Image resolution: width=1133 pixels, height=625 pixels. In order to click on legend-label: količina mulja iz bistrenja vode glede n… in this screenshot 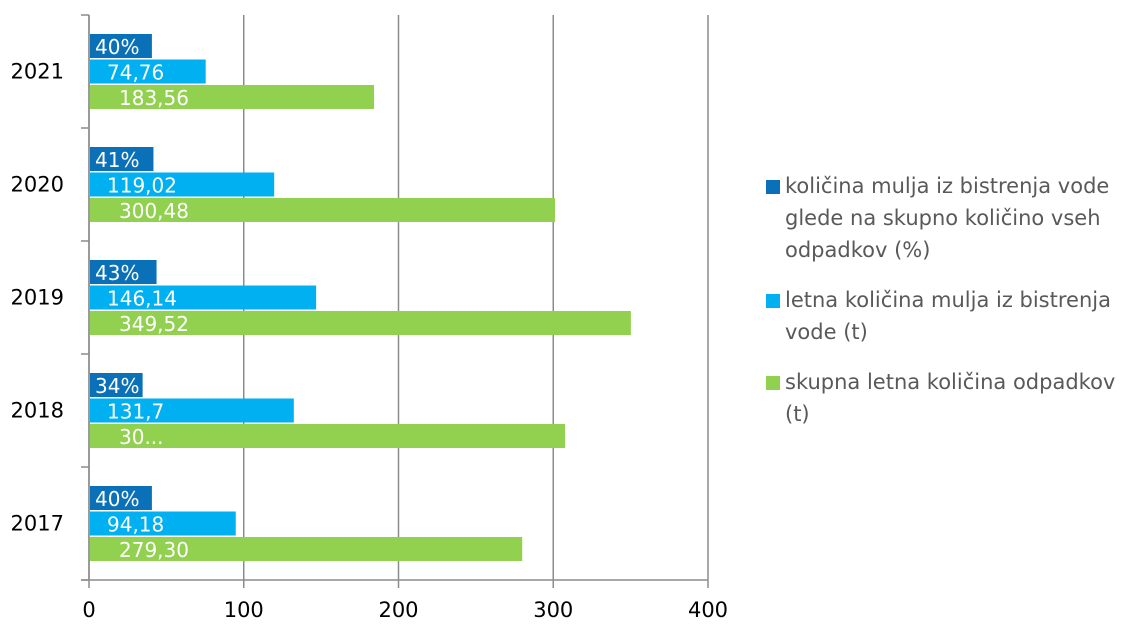, I will do `click(947, 218)`.